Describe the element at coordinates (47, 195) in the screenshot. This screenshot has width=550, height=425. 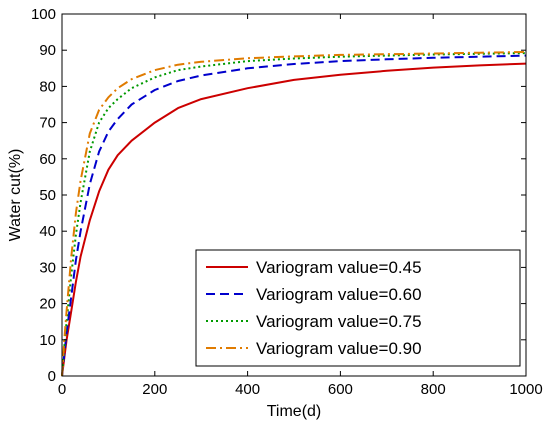
I see `y-tick-label: 50` at that location.